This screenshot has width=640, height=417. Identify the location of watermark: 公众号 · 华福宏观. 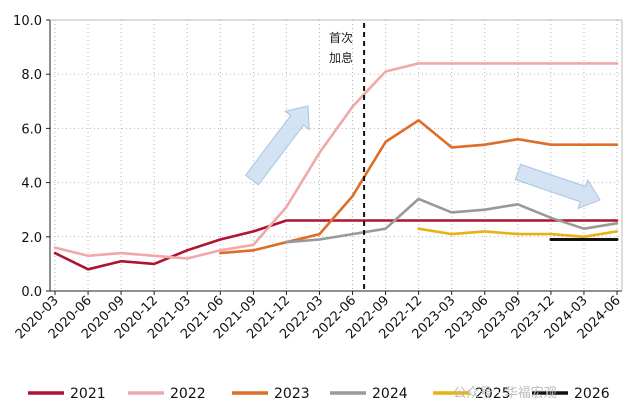
(504, 393).